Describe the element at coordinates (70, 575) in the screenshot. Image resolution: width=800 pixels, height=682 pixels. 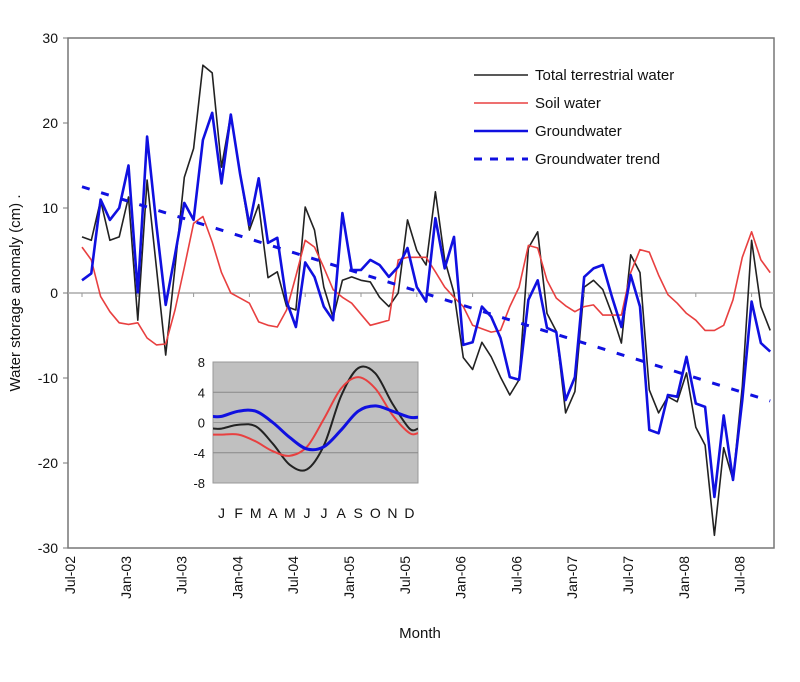
I see `x-tick-label: Jul-02` at that location.